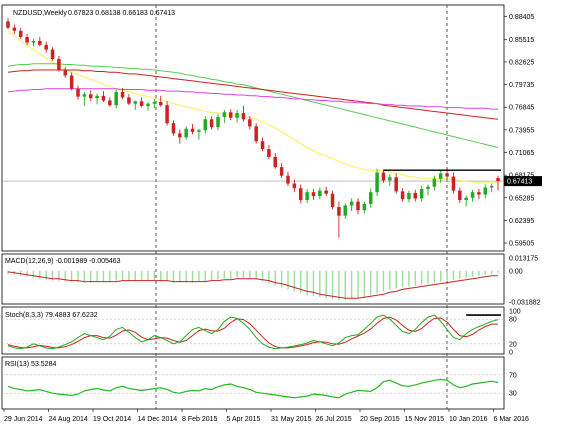  I want to click on time-axis-label: 29 Jun 2014, so click(23, 419).